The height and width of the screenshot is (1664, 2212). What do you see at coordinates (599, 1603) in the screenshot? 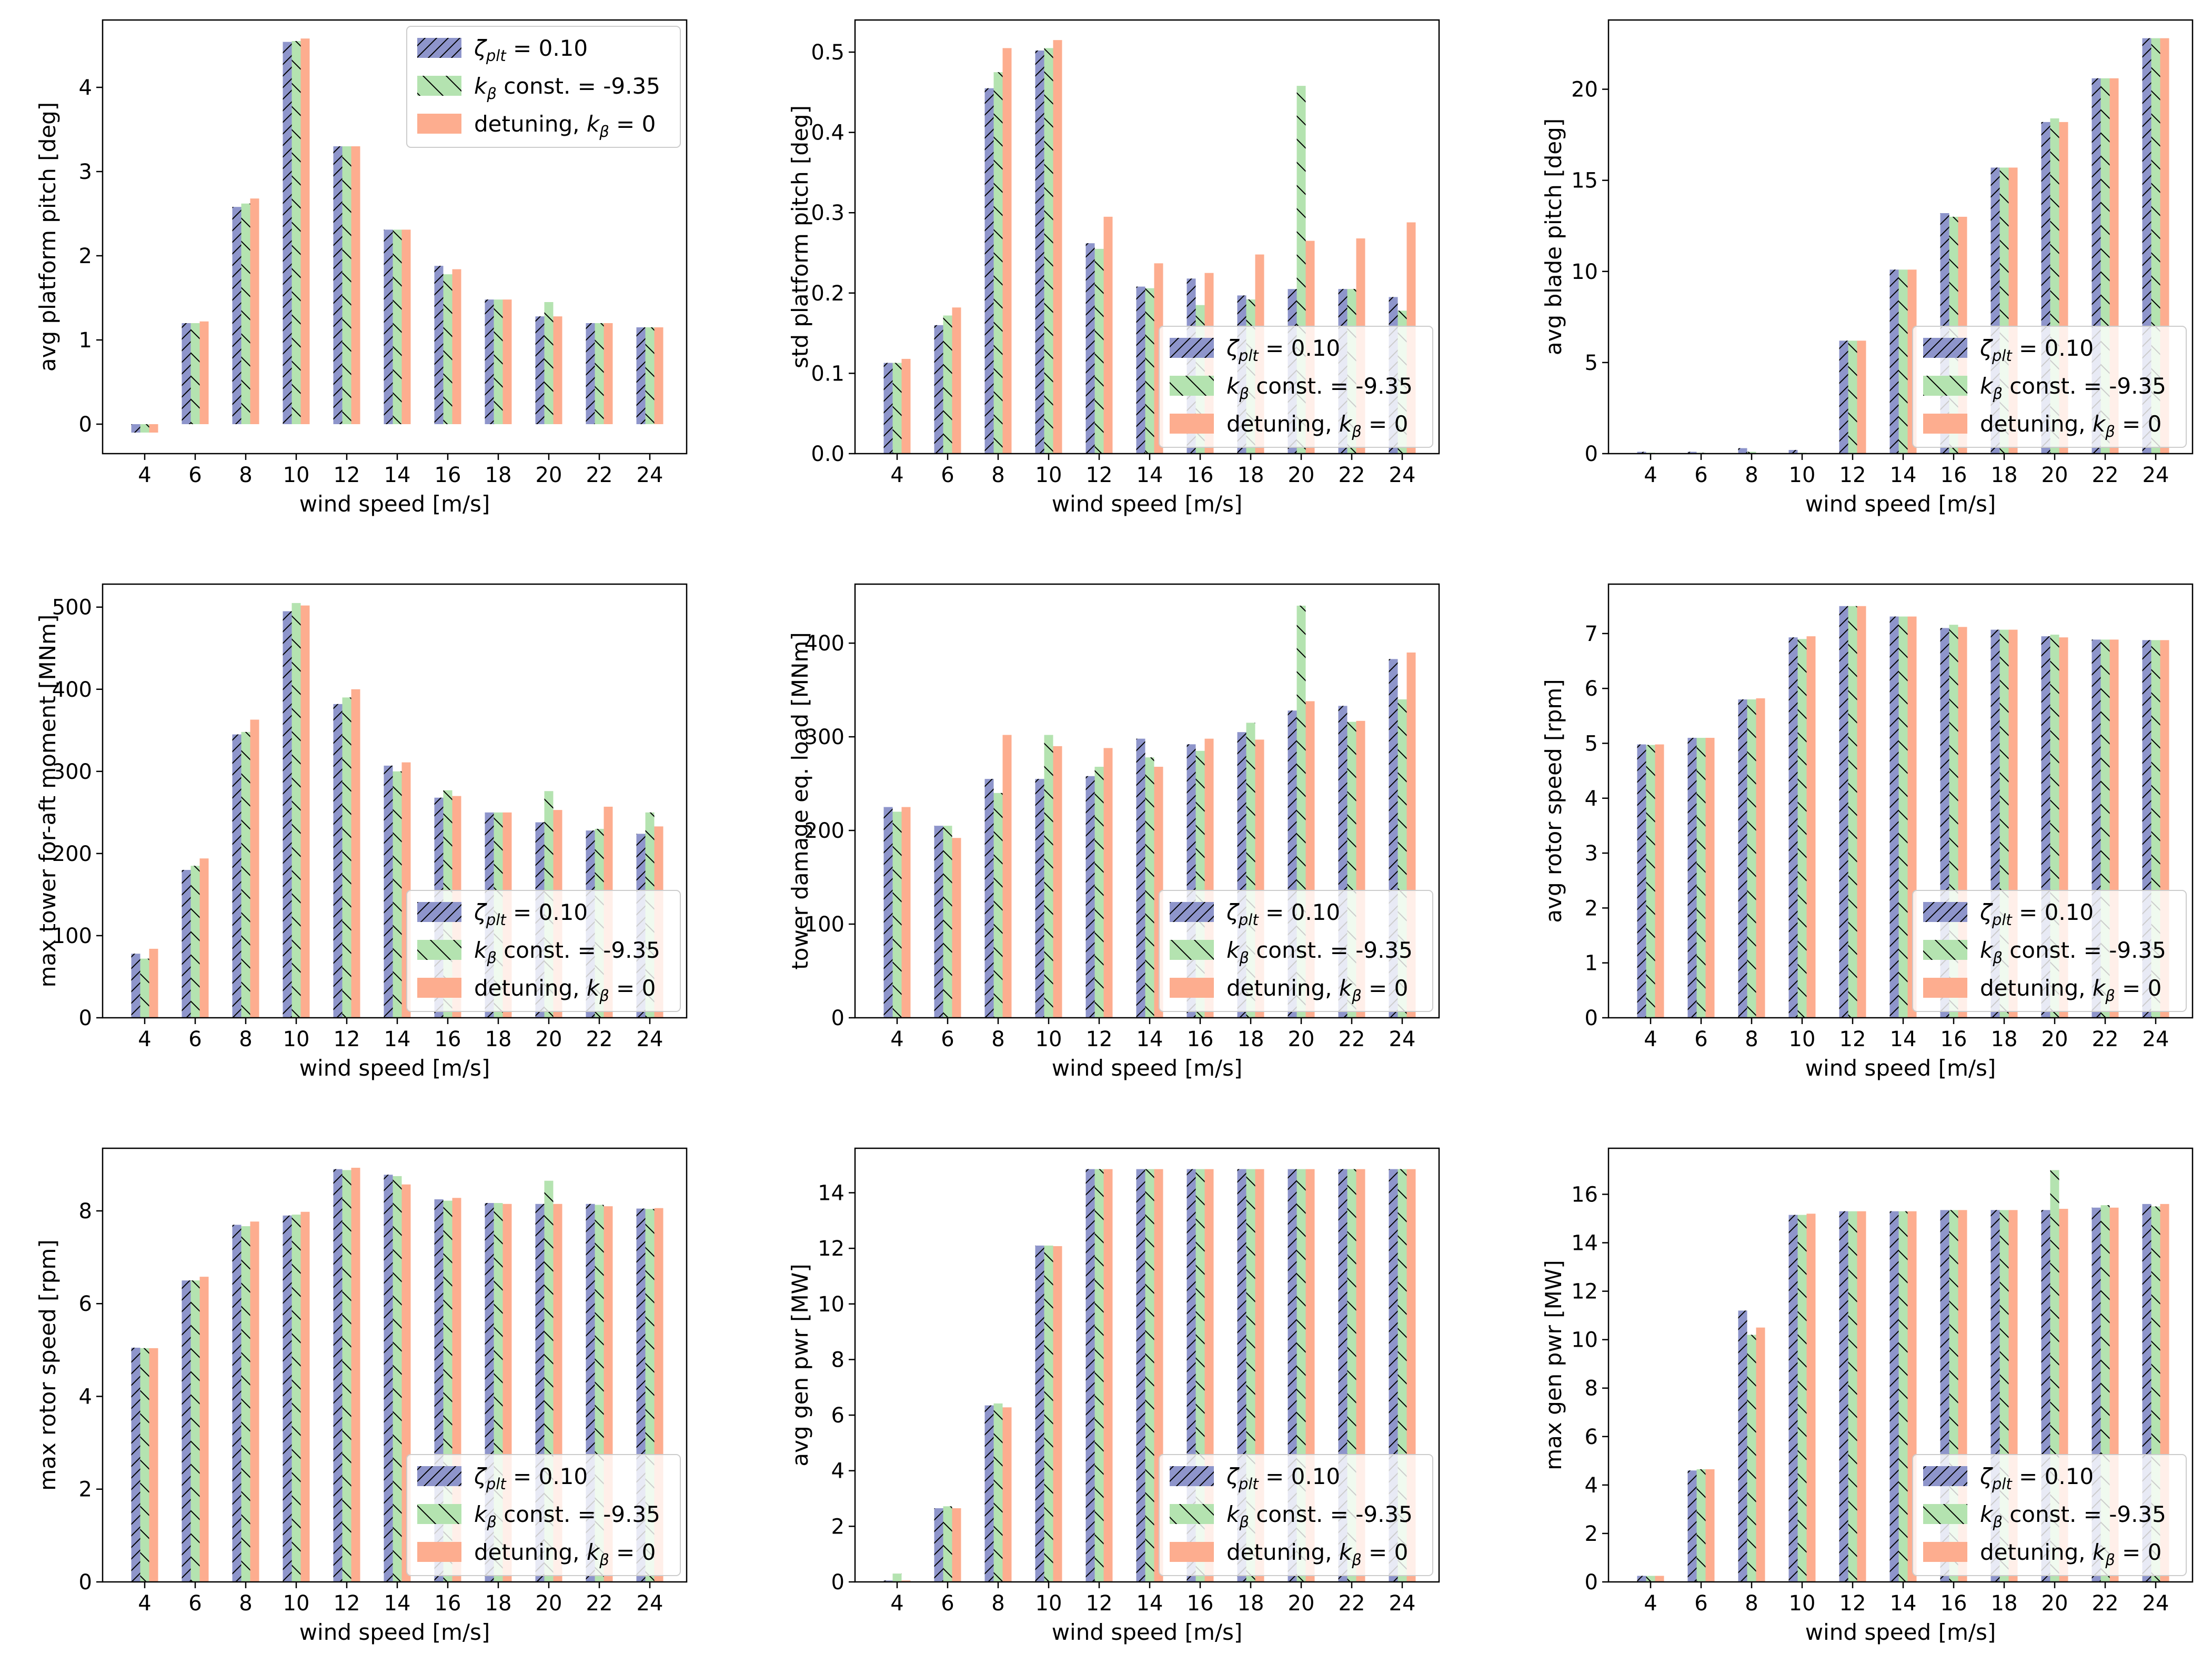
I see `x-tick-label: 22` at bounding box center [599, 1603].